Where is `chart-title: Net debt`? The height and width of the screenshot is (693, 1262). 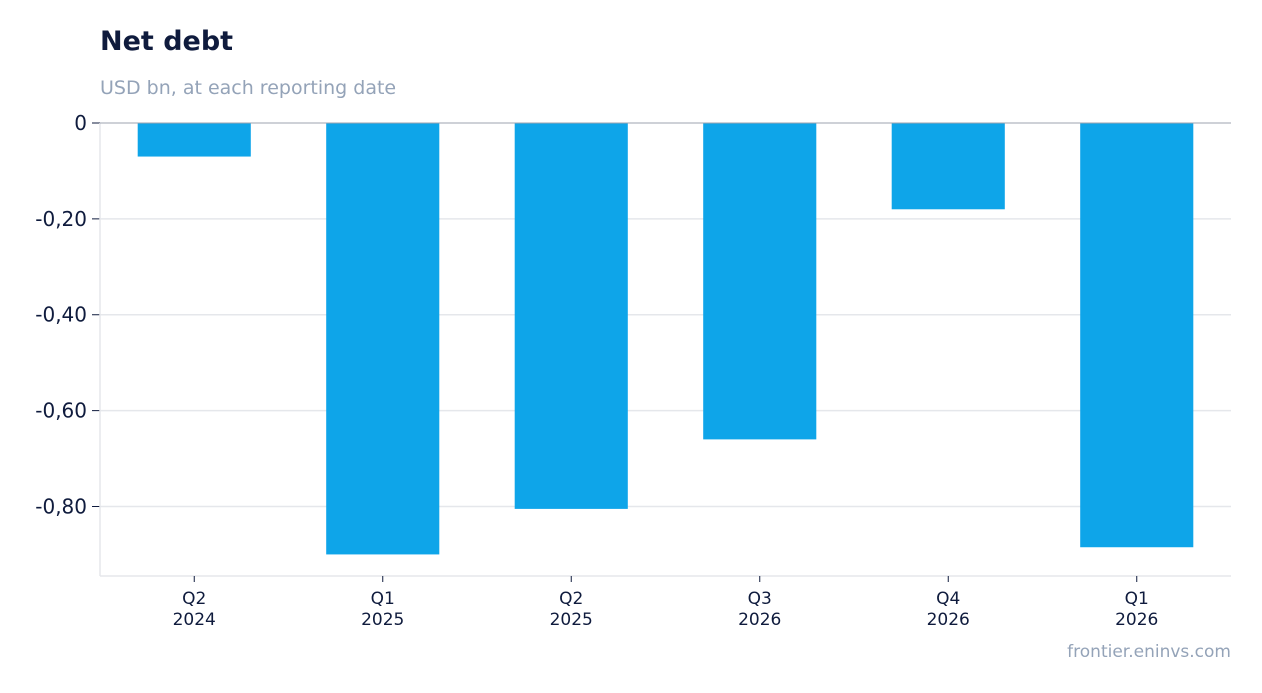 chart-title: Net debt is located at coordinates (167, 41).